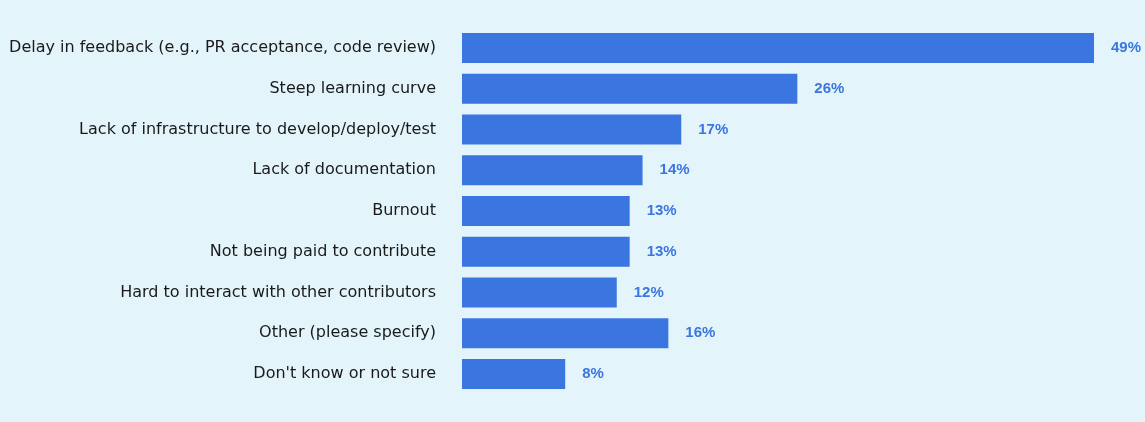 This screenshot has width=1145, height=422. Describe the element at coordinates (700, 332) in the screenshot. I see `data-label: 16%` at that location.